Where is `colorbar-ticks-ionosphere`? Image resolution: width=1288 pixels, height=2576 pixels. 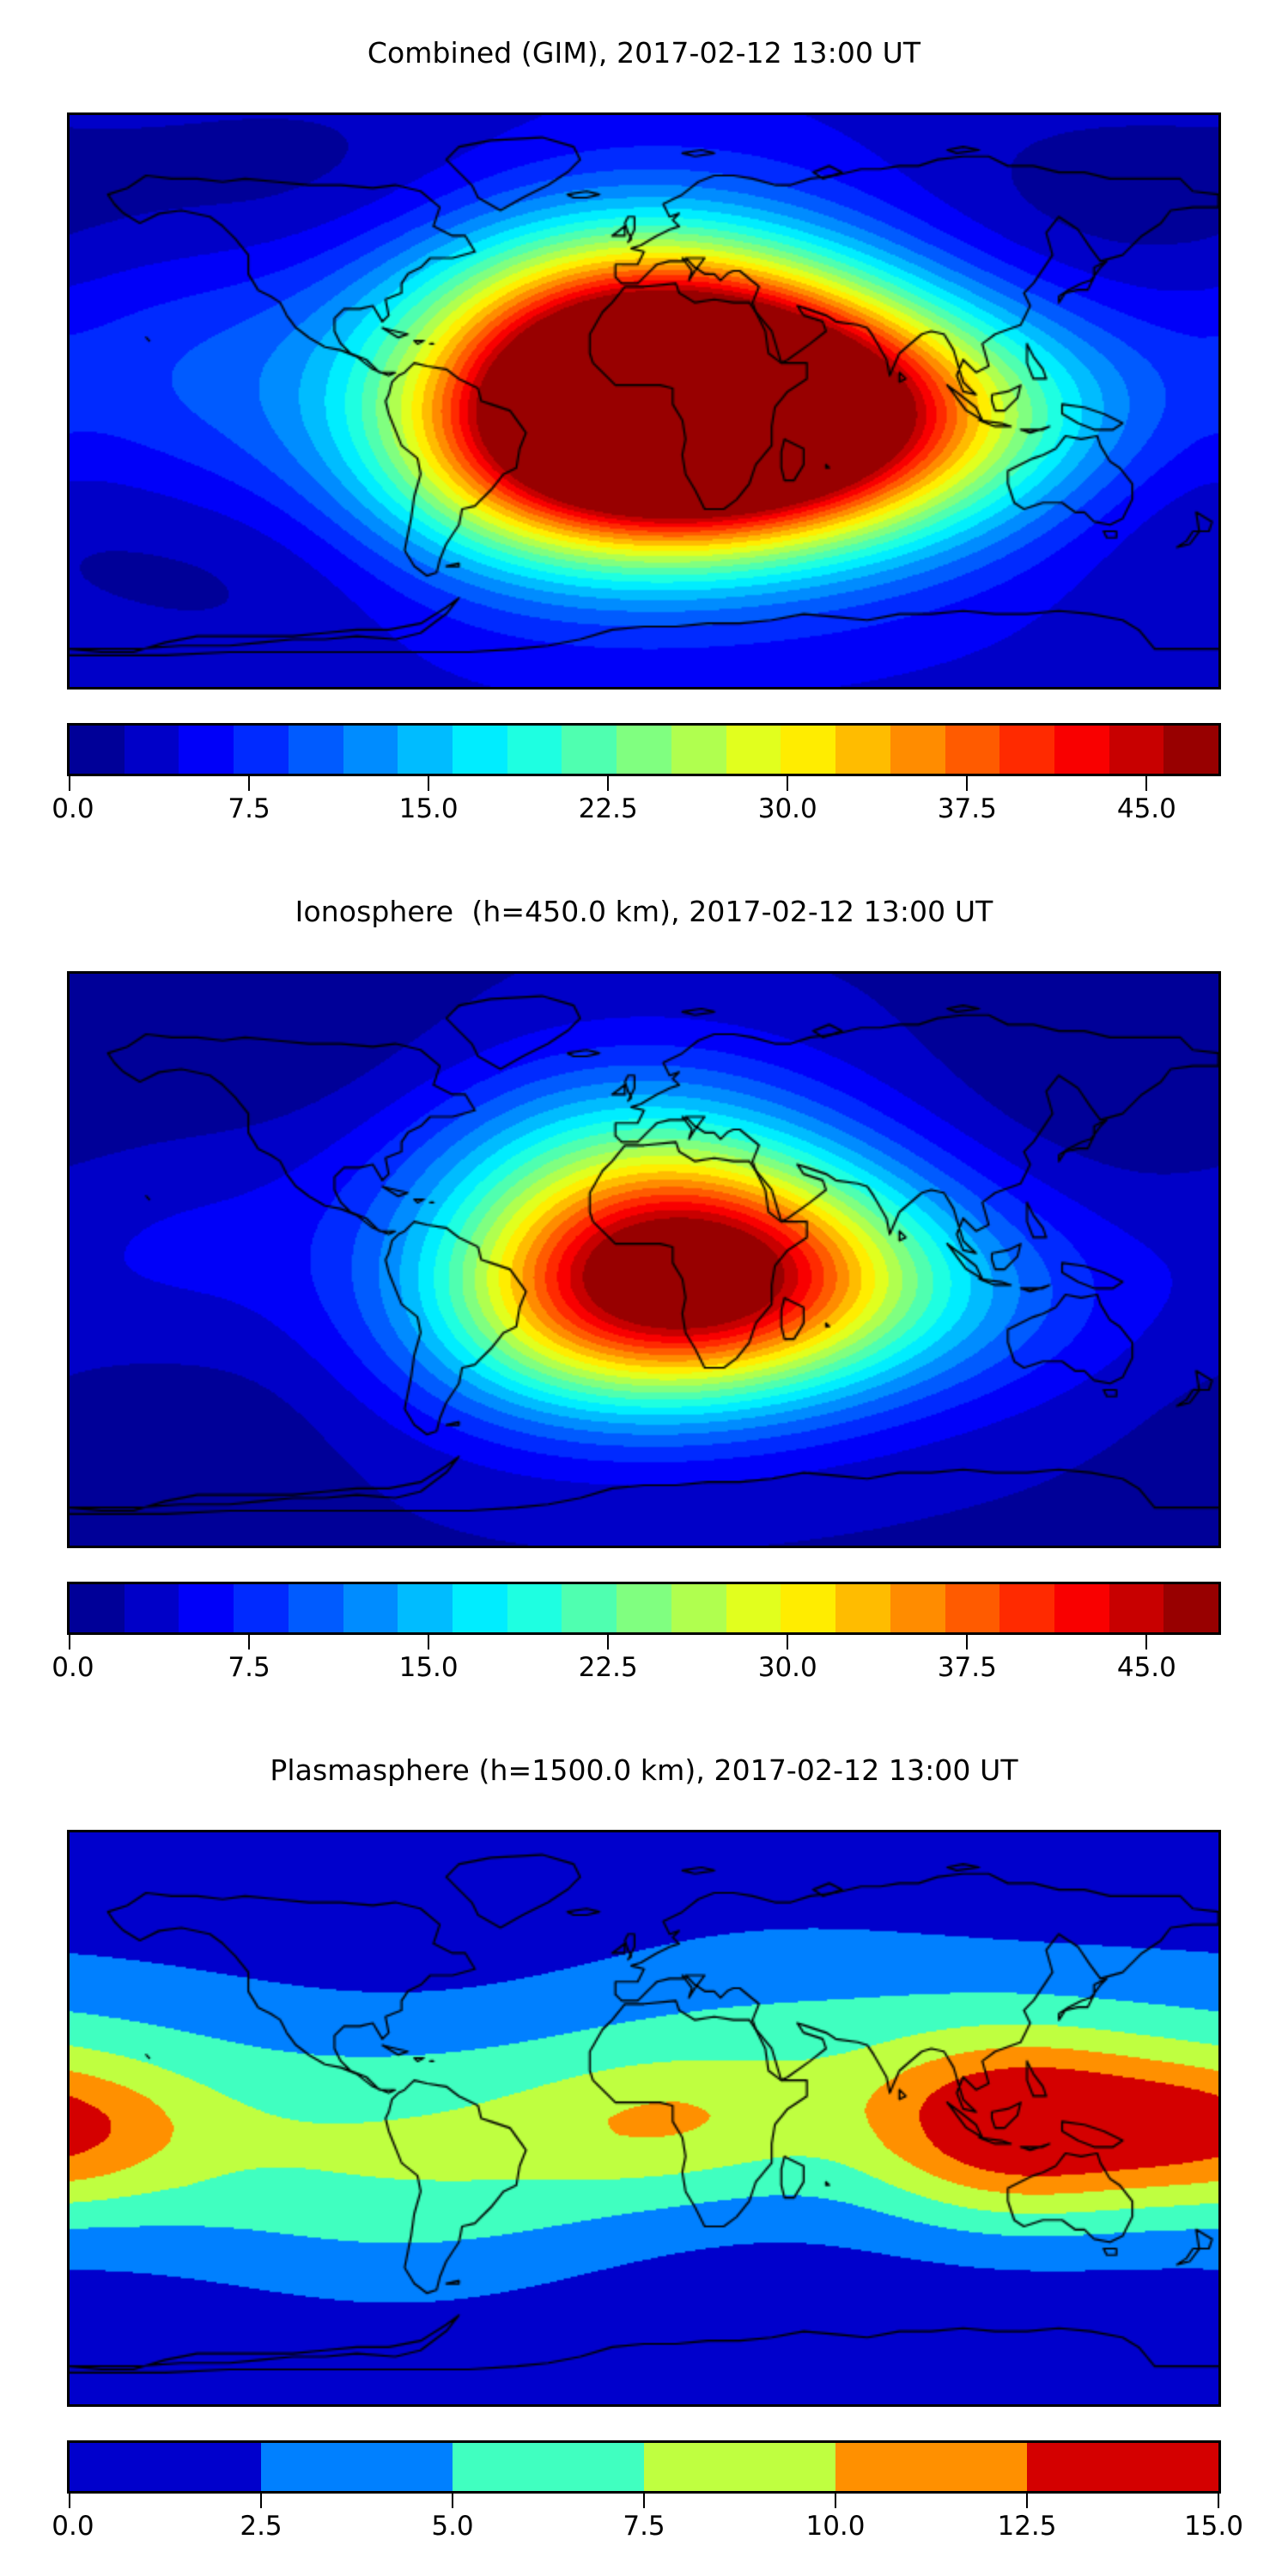
colorbar-ticks-ionosphere is located at coordinates (644, 1643).